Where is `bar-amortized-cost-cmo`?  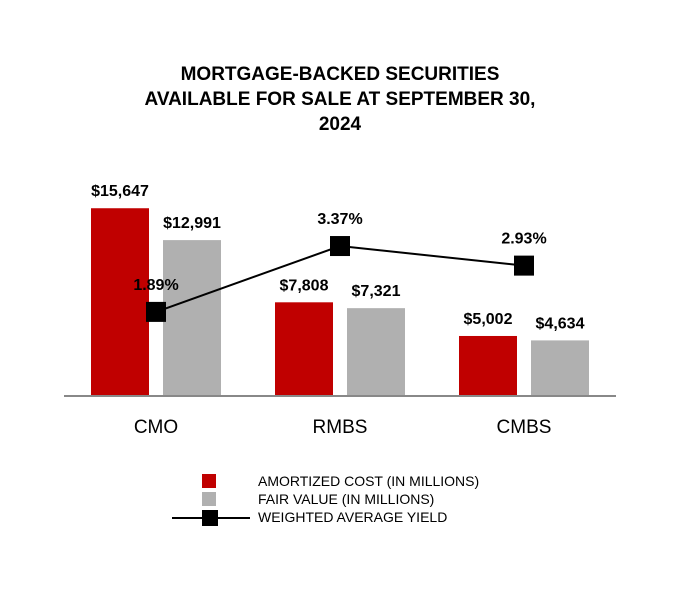
bar-amortized-cost-cmo is located at coordinates (120, 302).